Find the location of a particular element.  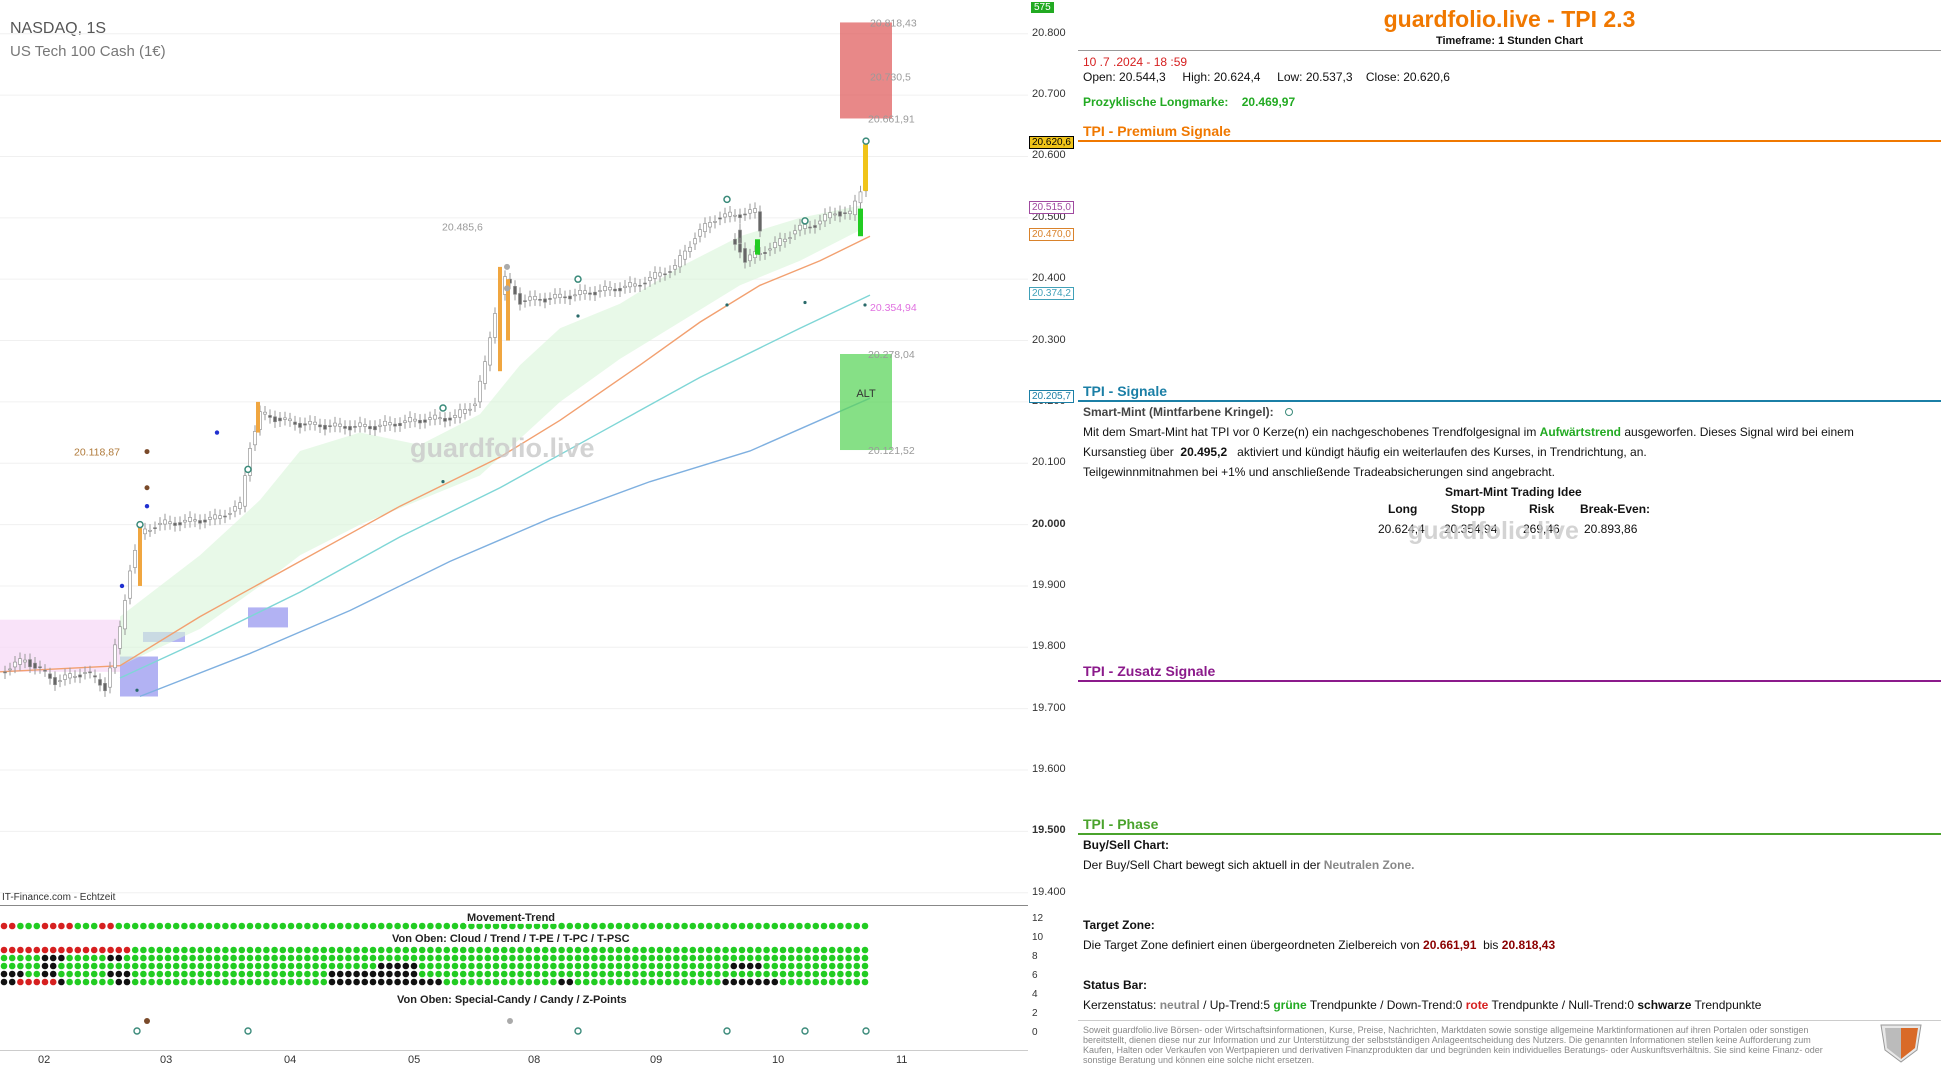

candy-circle is located at coordinates (727, 1031).